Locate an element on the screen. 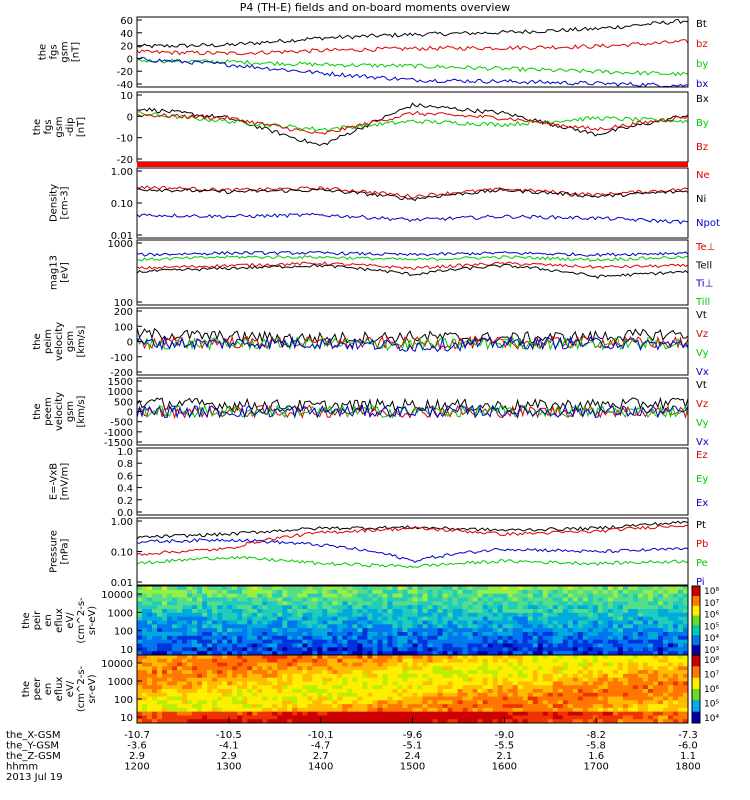 This screenshot has width=750, height=800. panel-9-ylabel: peir is located at coordinates (37, 620).